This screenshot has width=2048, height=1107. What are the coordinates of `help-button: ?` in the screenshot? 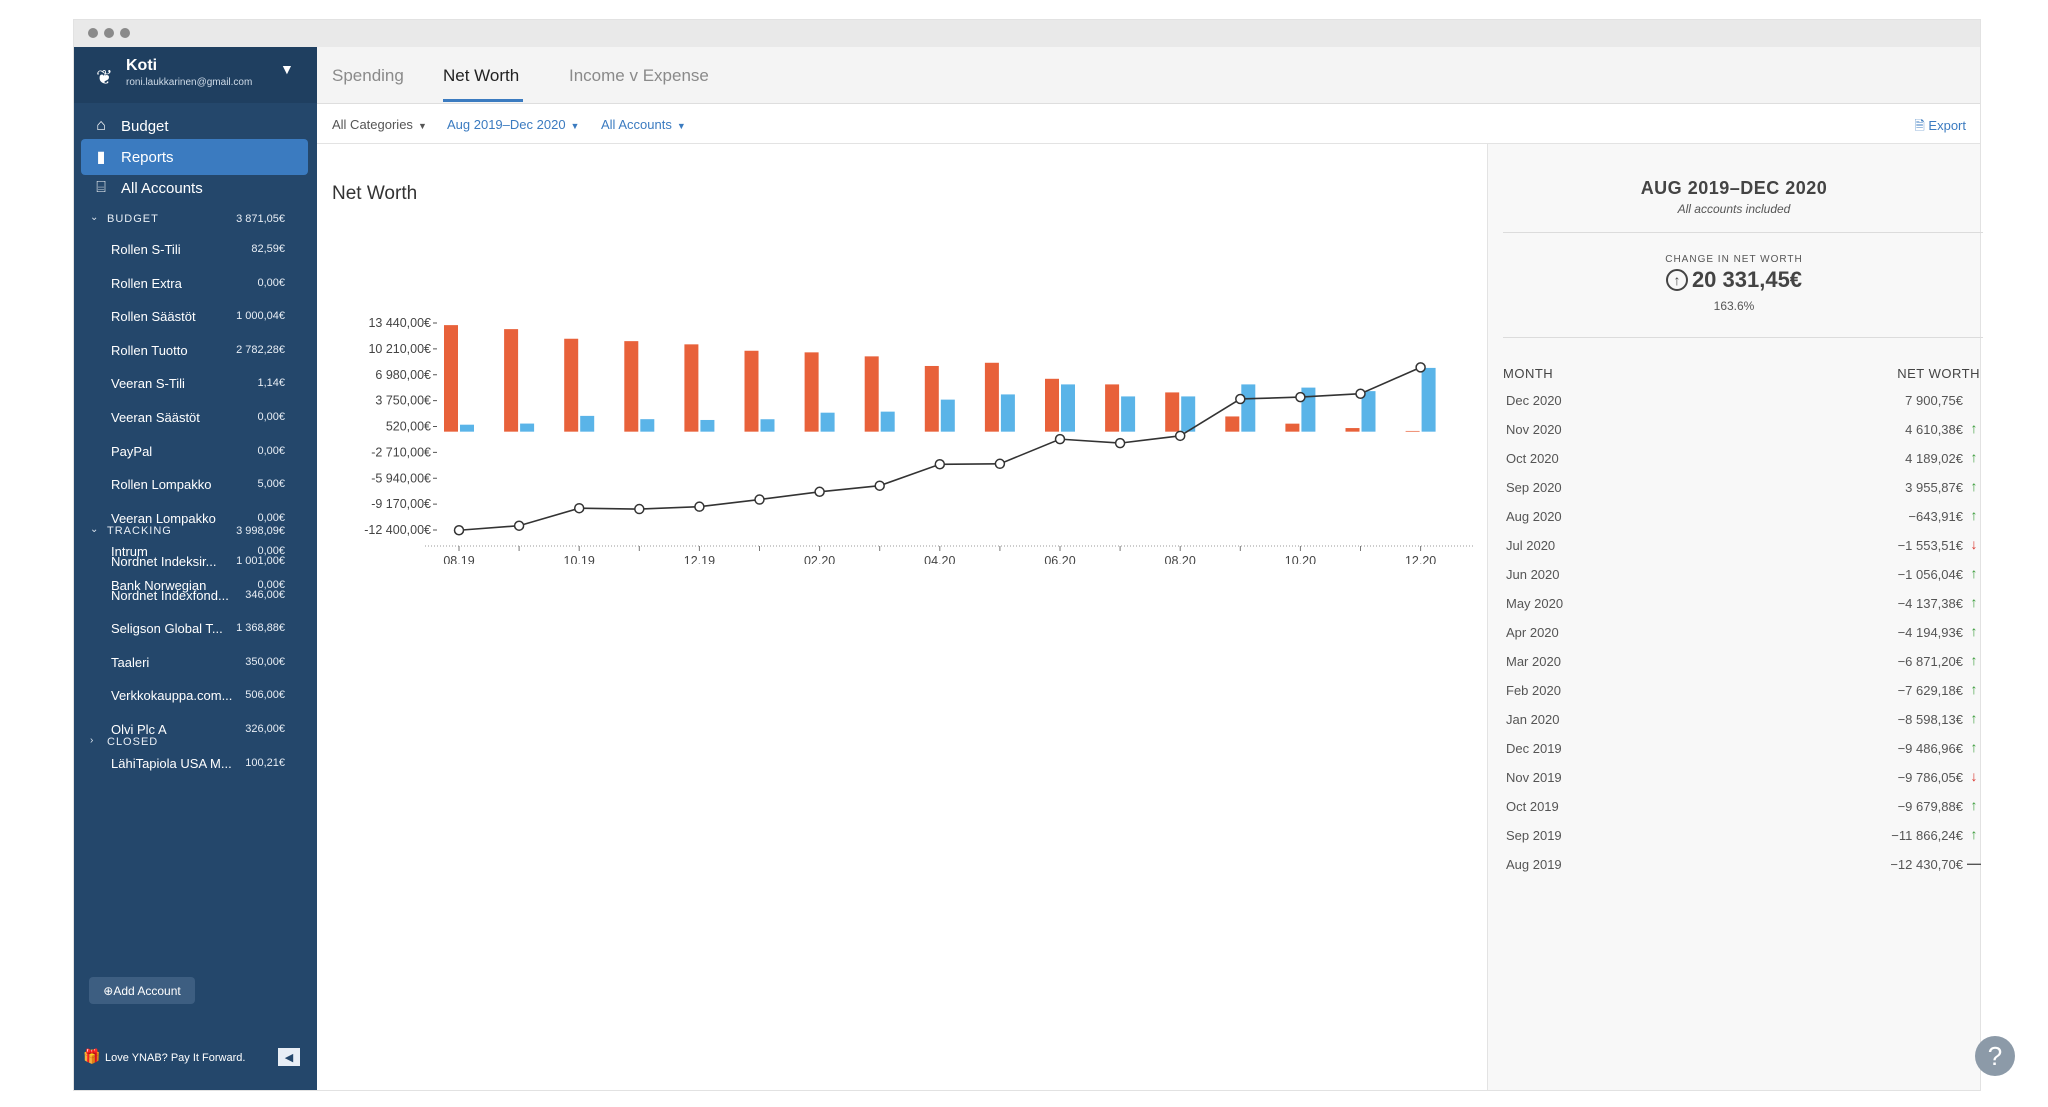 It's located at (1995, 1056).